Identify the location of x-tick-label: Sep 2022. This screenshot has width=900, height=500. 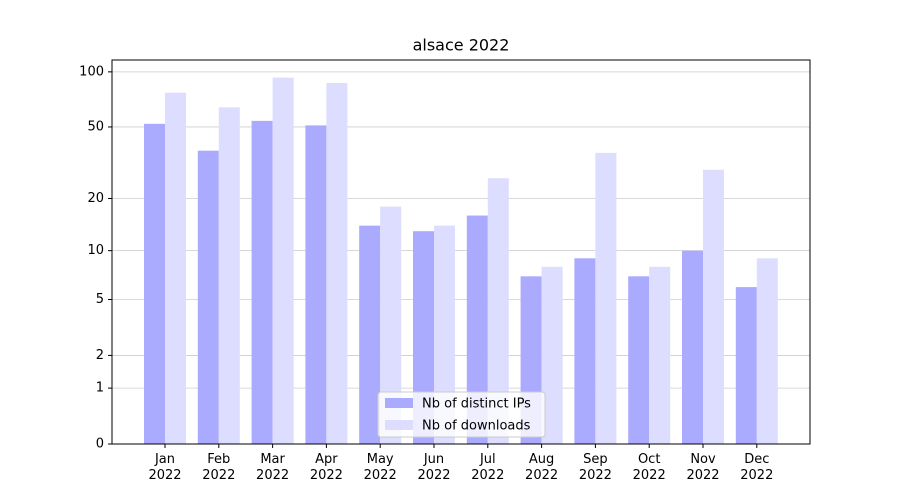
(595, 467).